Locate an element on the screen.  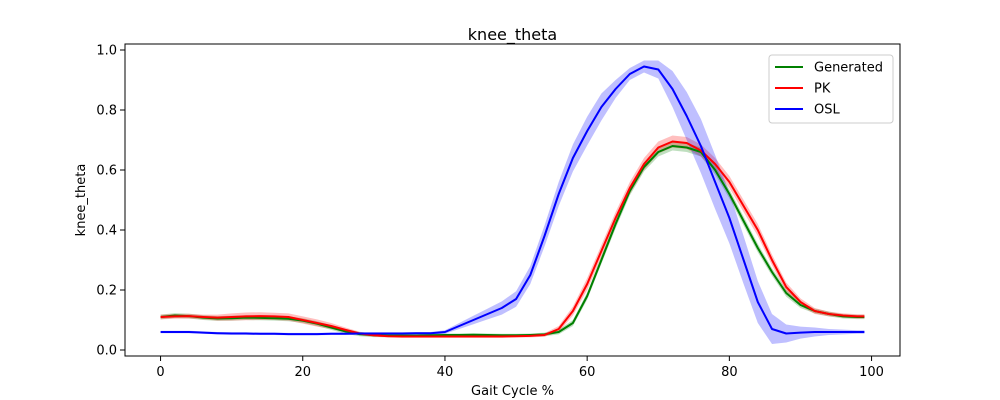
legend-box is located at coordinates (831, 89).